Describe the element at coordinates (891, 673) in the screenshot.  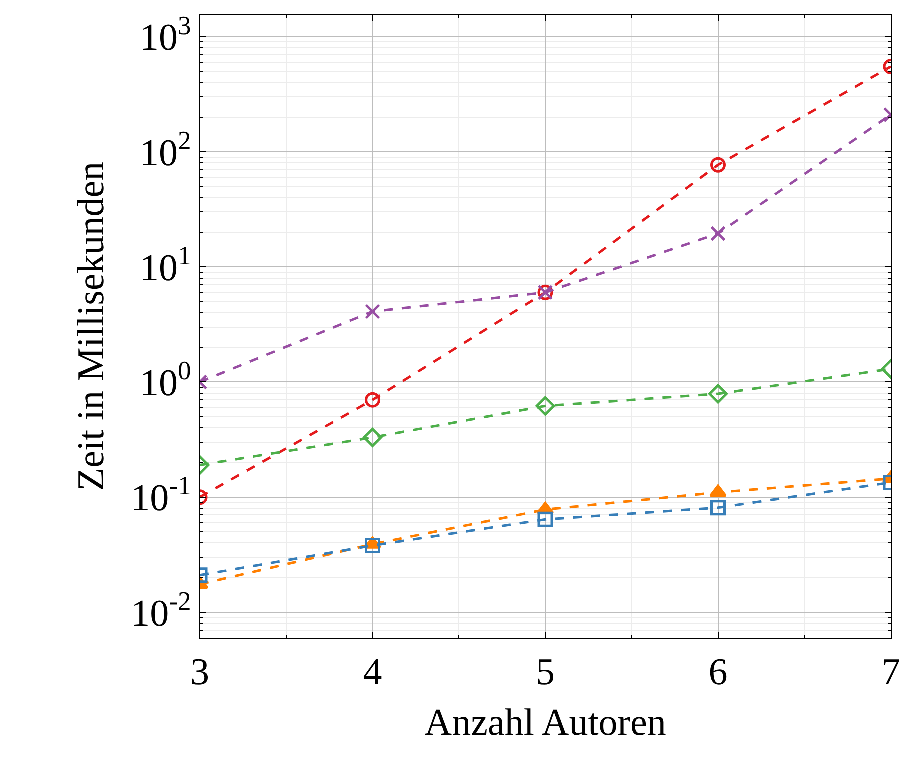
I see `x-tick-label: 7` at that location.